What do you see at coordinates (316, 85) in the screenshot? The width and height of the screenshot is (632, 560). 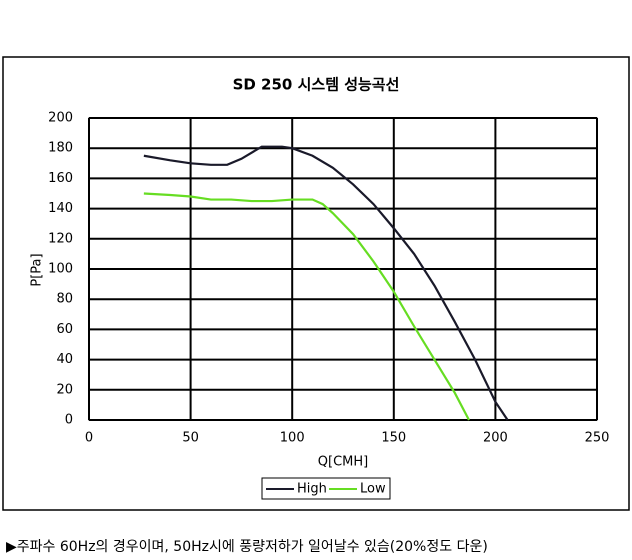 I see `chart-title: SD 250 시스템 성능곡선` at bounding box center [316, 85].